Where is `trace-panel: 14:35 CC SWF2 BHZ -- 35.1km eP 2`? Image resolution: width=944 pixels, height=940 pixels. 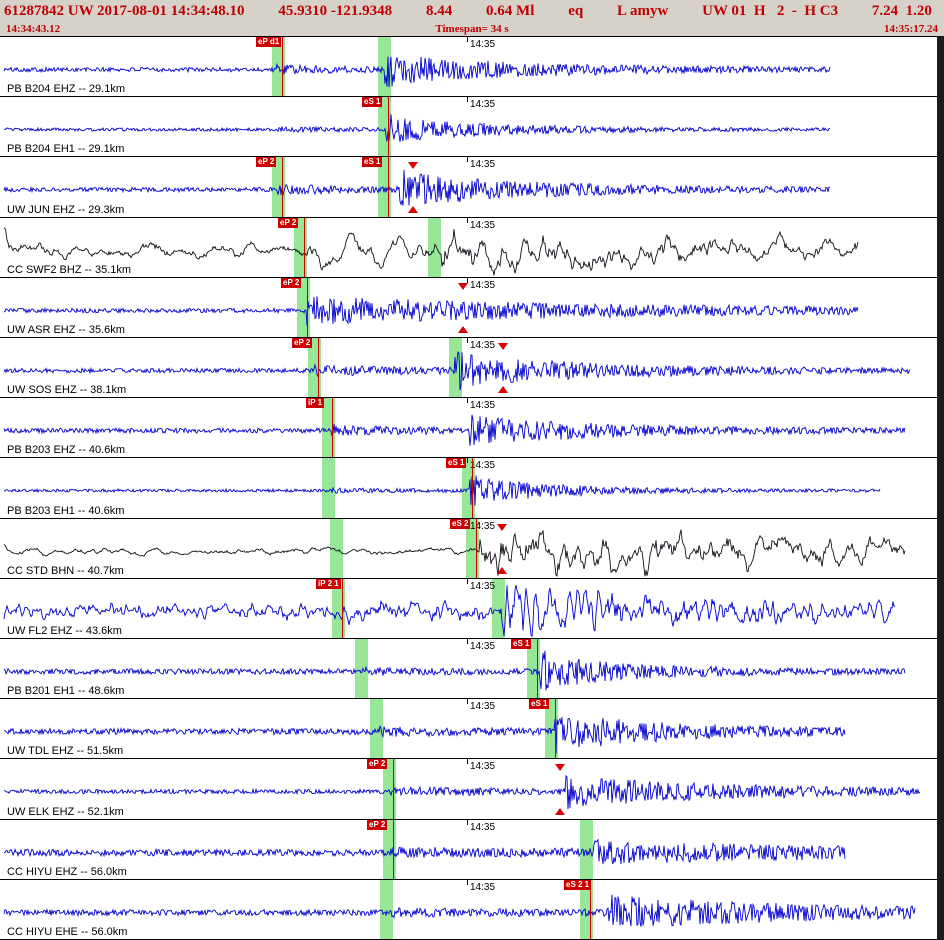 trace-panel: 14:35 CC SWF2 BHZ -- 35.1km eP 2 is located at coordinates (472, 247).